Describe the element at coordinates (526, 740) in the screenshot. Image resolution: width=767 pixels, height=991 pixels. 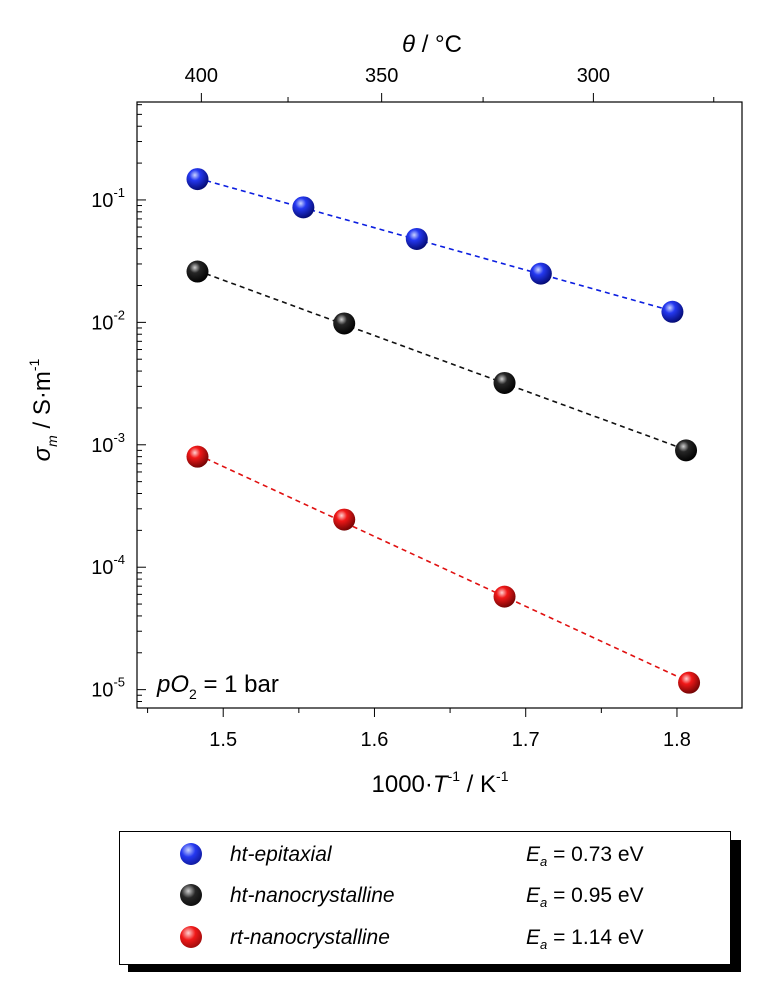
I see `x-tick-label: 1.7` at that location.